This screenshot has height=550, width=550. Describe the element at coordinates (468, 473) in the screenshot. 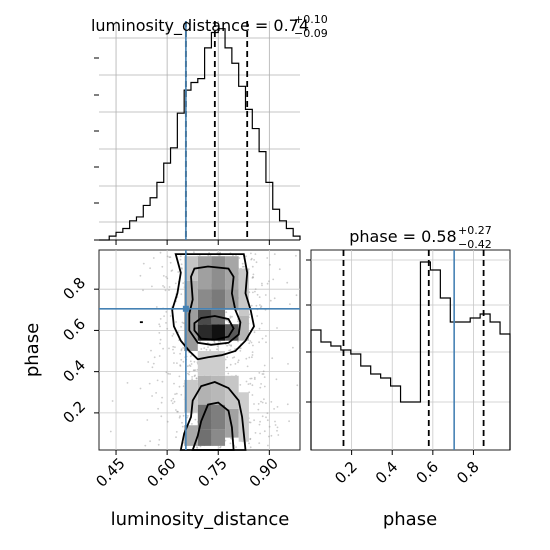

I see `x-tick-label: 0.8` at that location.